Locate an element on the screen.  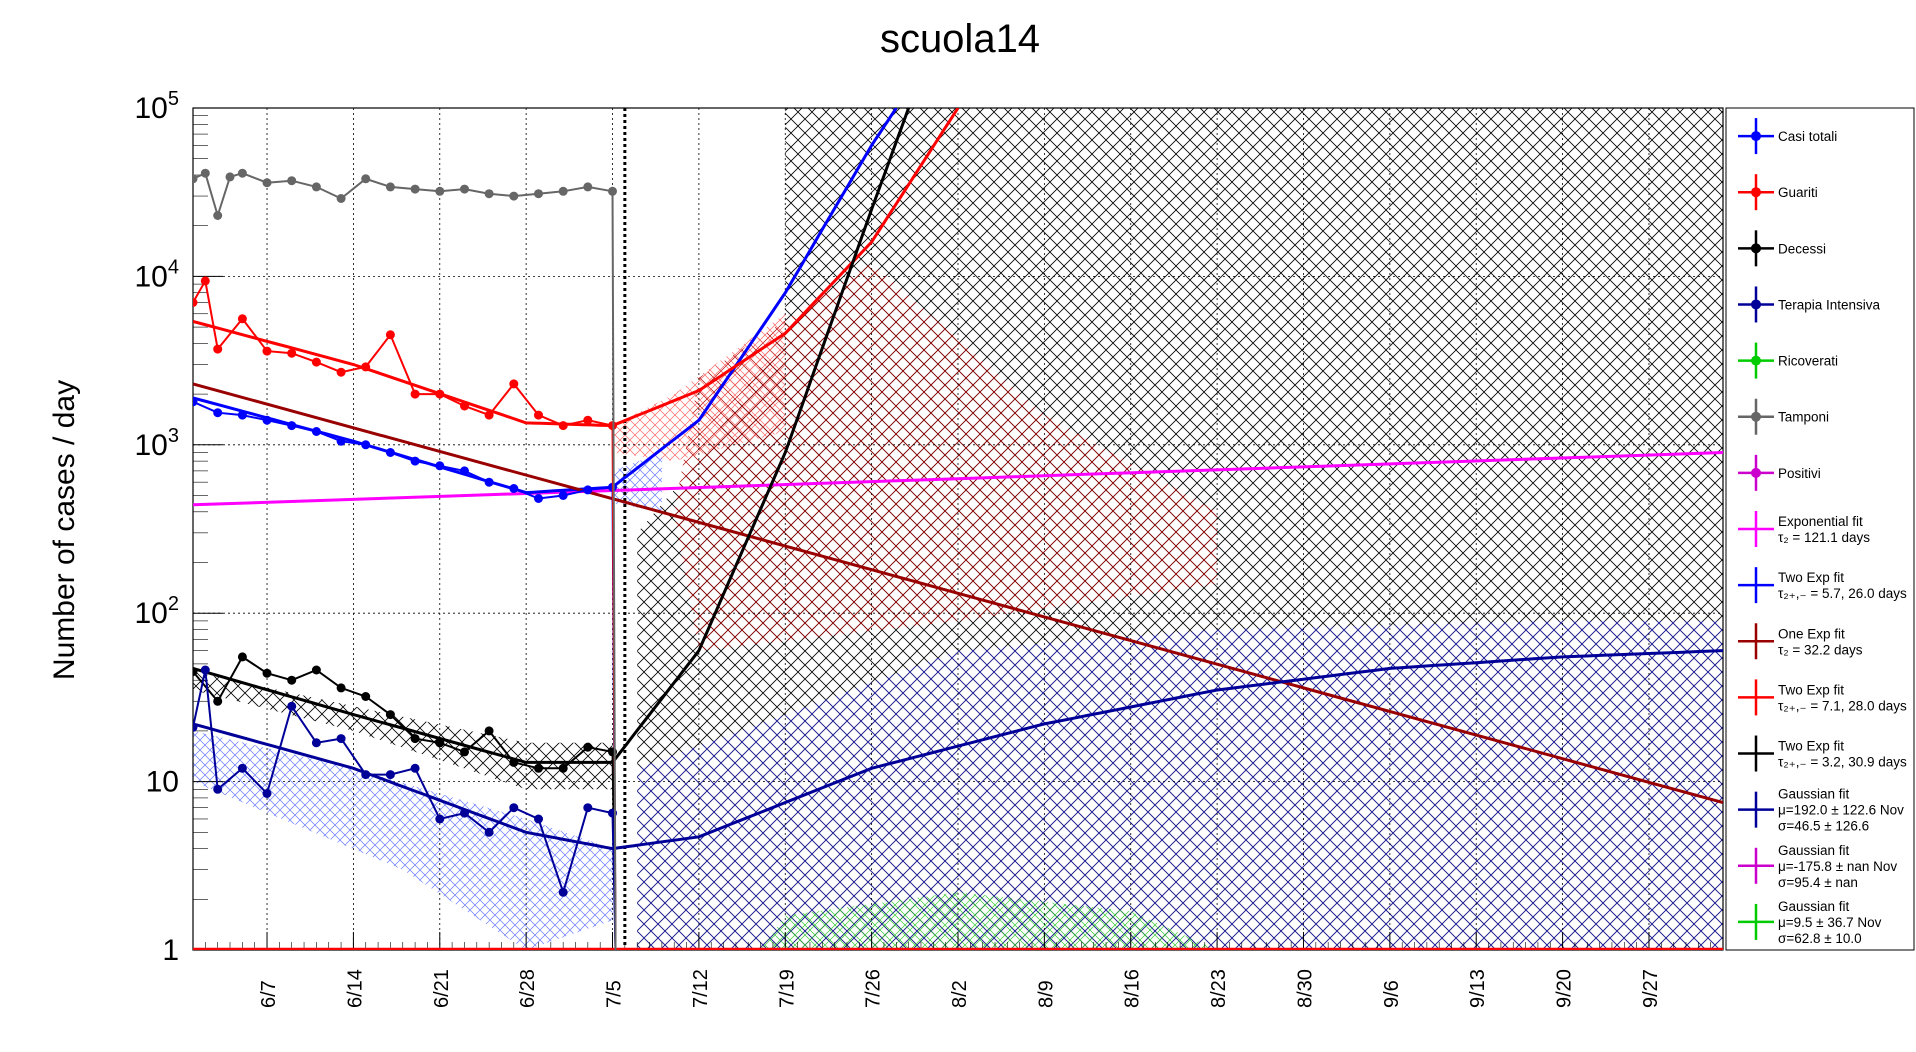
legend-label: Terapia Intensiva is located at coordinates (1829, 304).